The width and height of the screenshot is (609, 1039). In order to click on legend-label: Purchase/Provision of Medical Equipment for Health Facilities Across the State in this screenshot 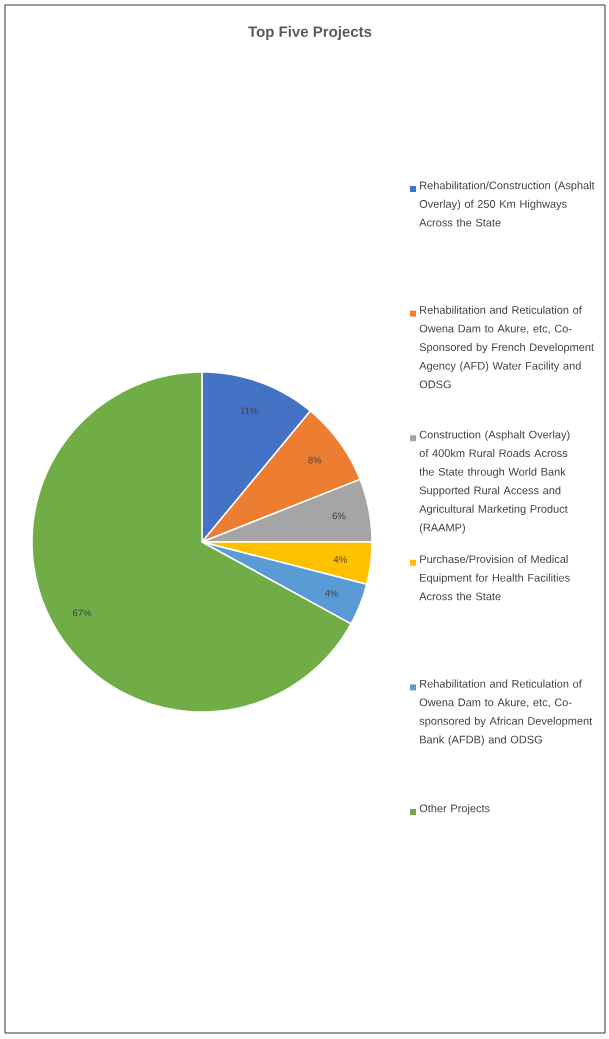, I will do `click(494, 578)`.